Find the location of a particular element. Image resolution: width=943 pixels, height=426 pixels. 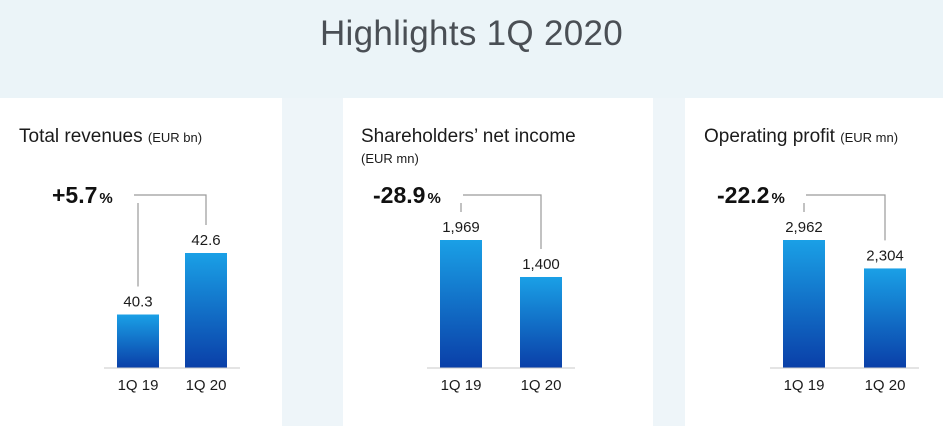

panel-title-text: Shareholders’ net income is located at coordinates (468, 136).